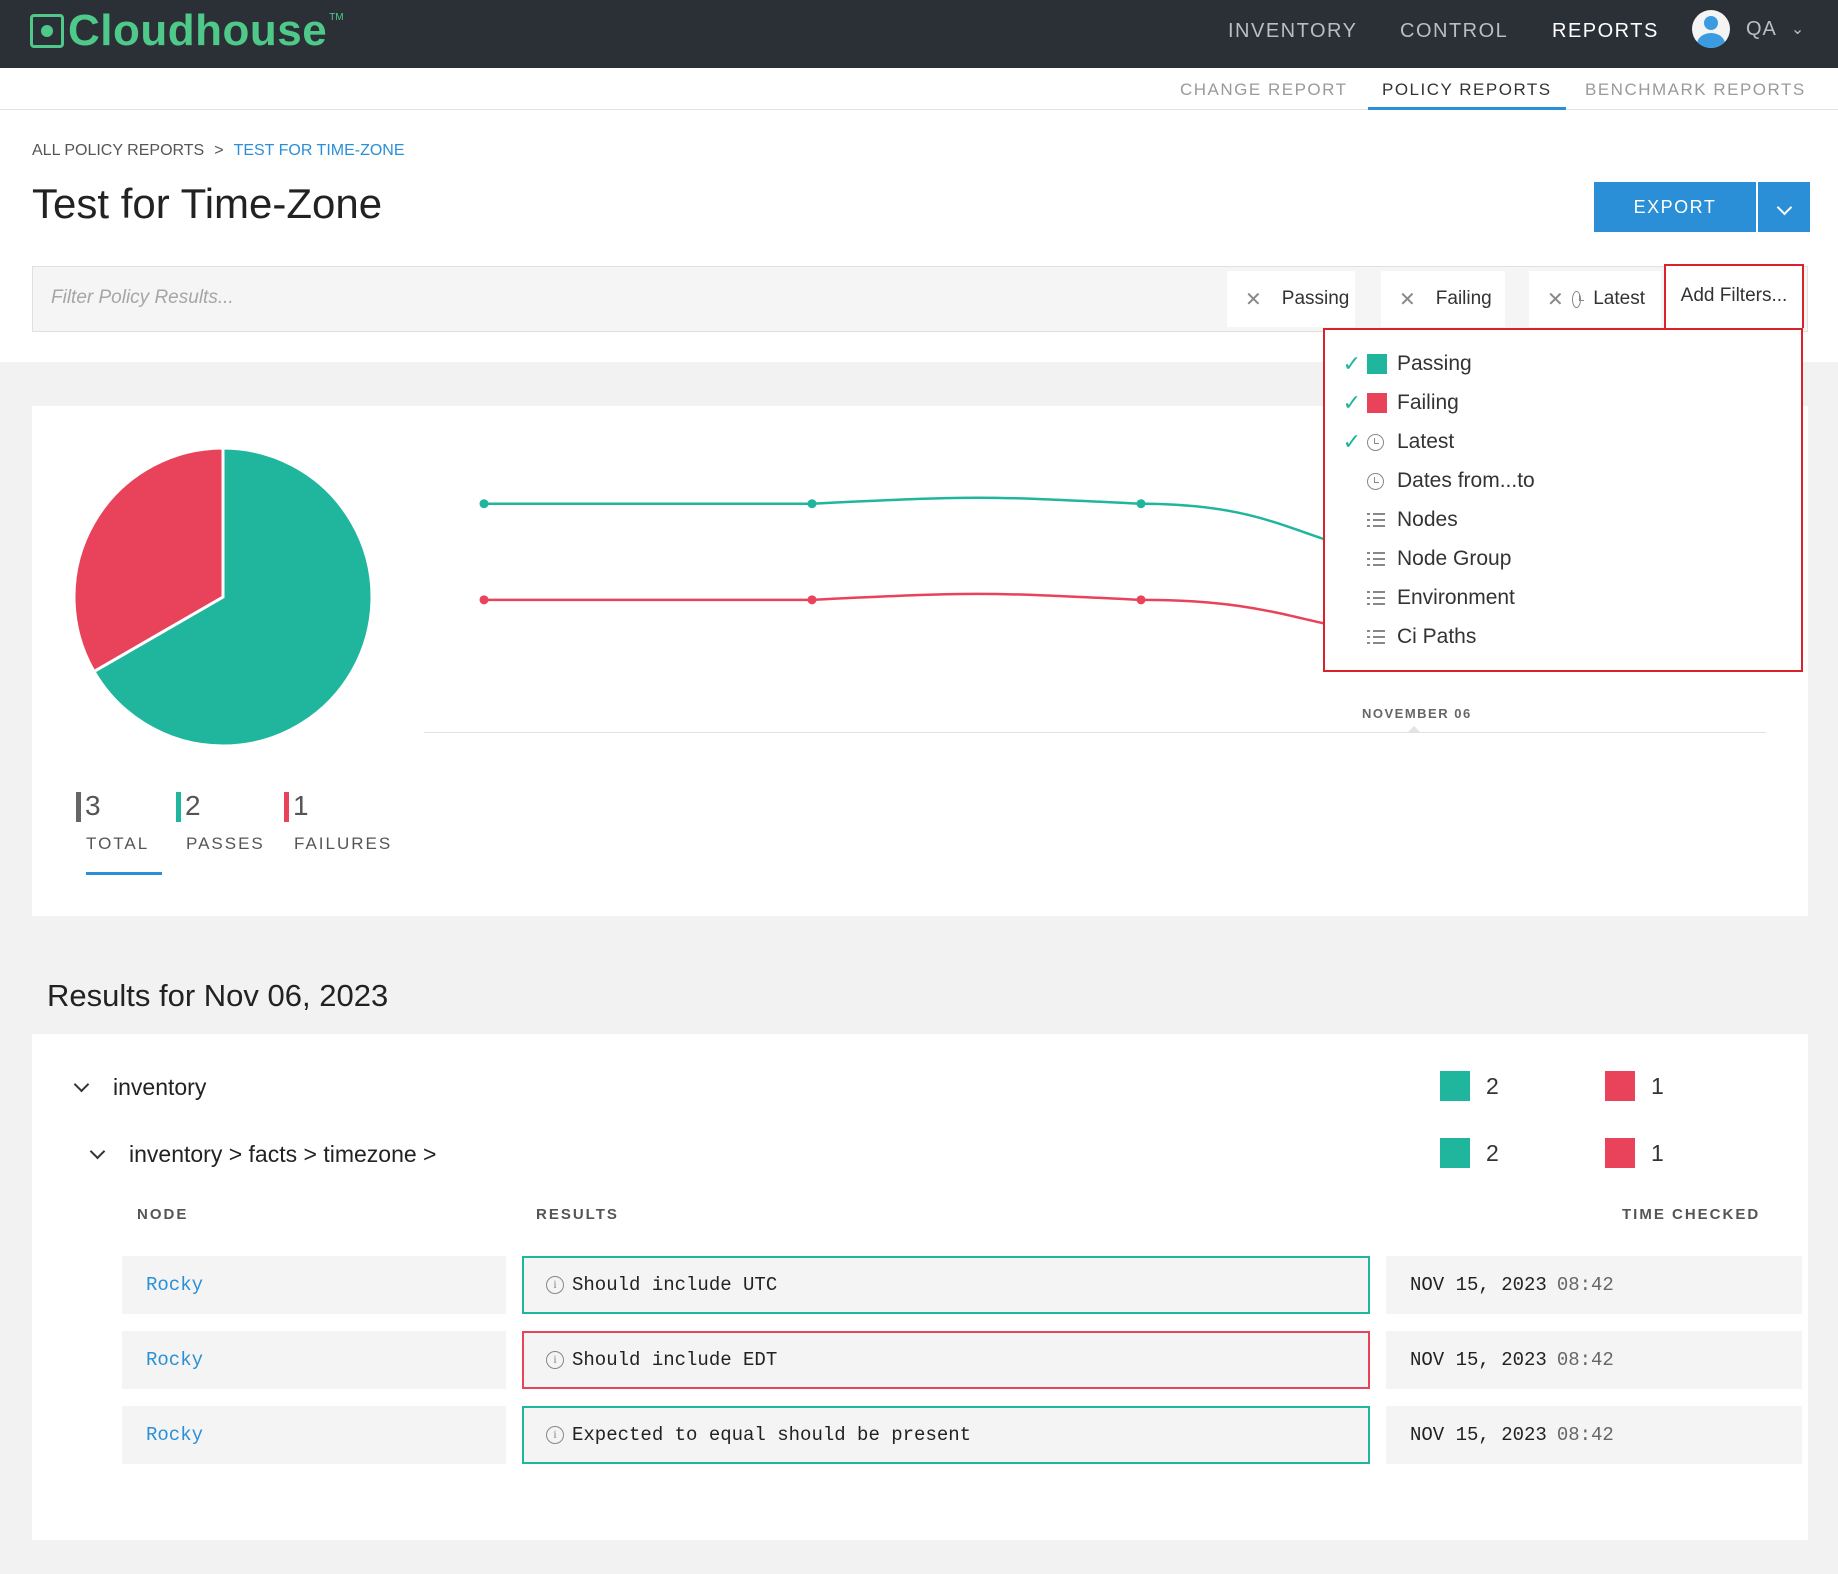  What do you see at coordinates (1418, 559) in the screenshot?
I see `dropdown-item-node-group: Node Group` at bounding box center [1418, 559].